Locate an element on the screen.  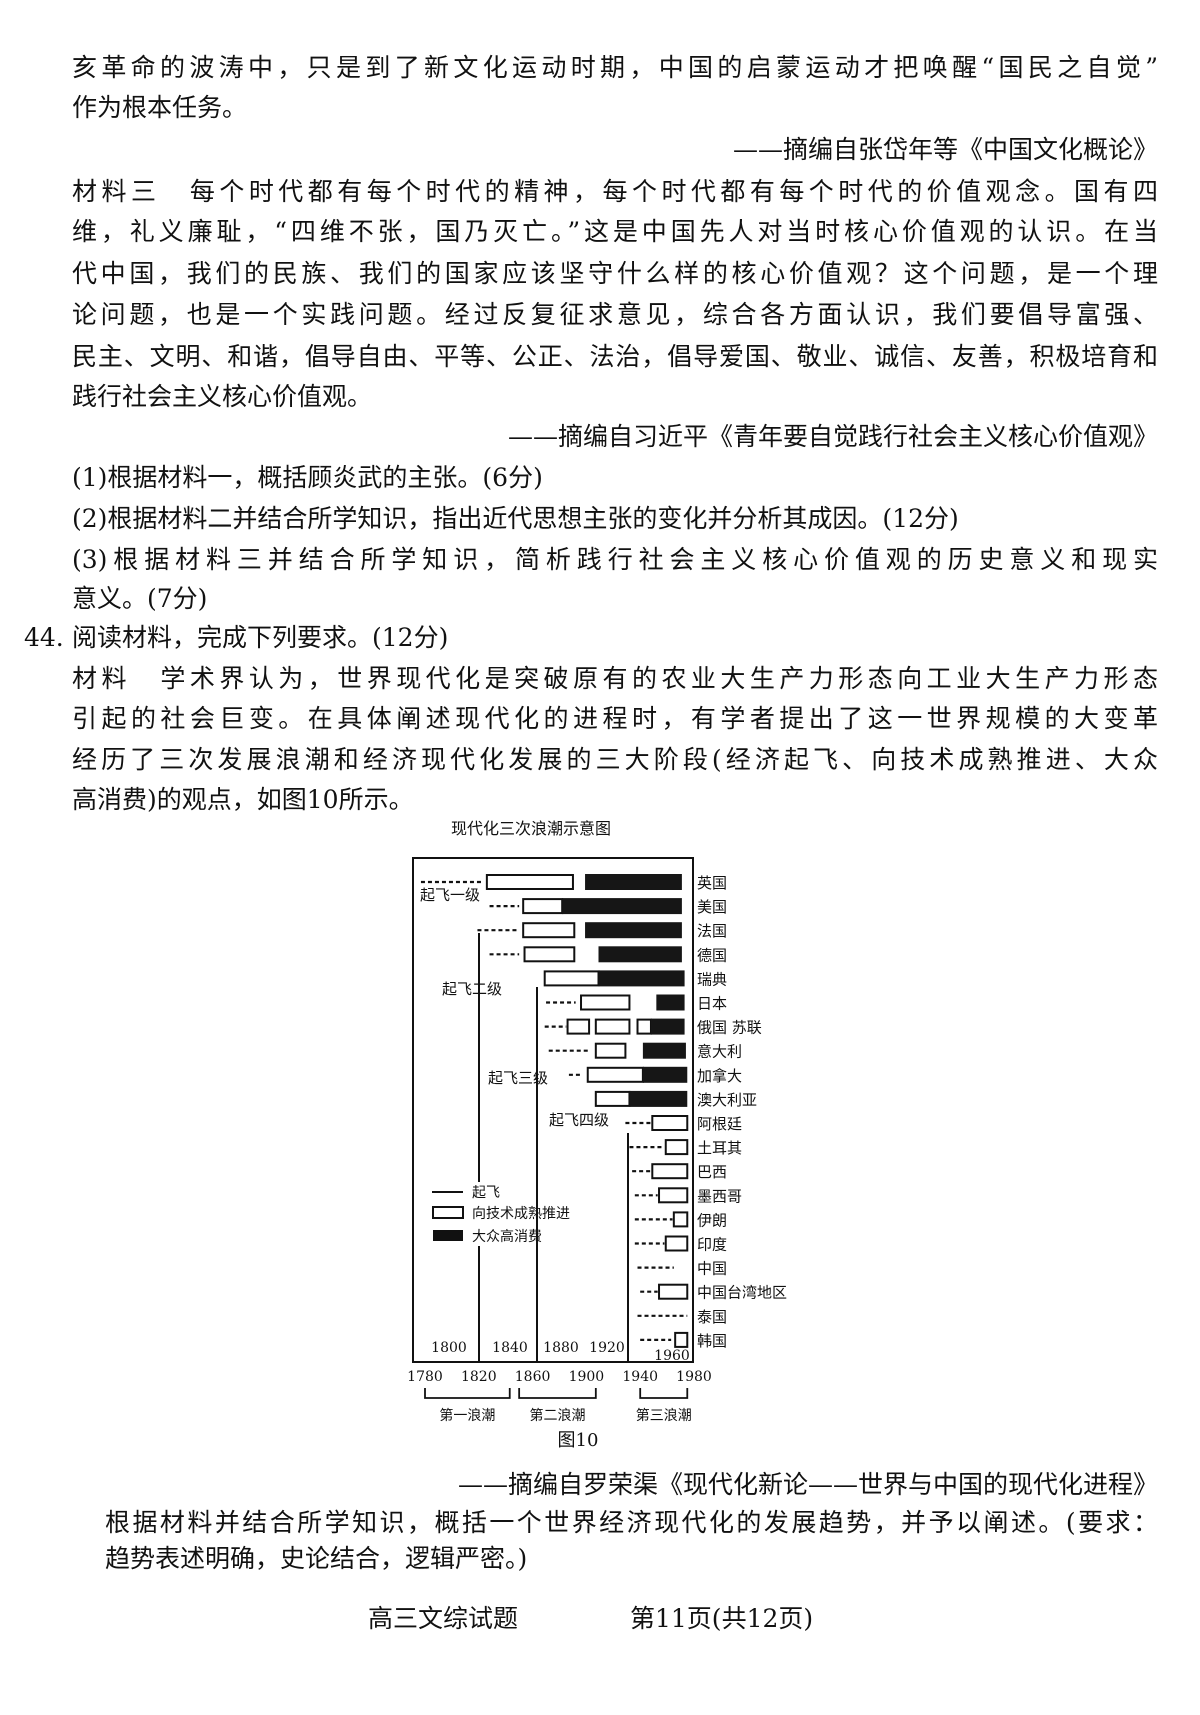
country-row: 日本 is located at coordinates (636, 1003).